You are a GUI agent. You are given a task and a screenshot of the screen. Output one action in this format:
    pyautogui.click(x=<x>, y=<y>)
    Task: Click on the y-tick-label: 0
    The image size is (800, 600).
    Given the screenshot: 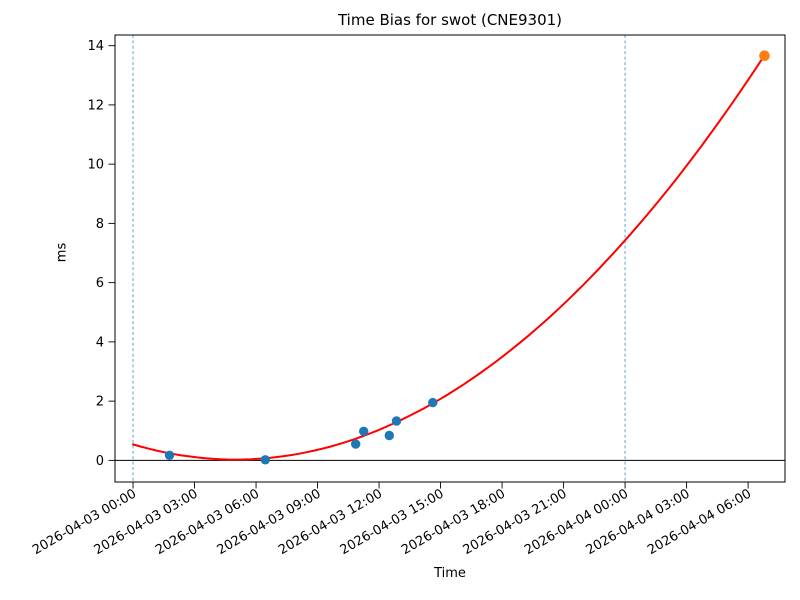 What is the action you would take?
    pyautogui.click(x=100, y=461)
    